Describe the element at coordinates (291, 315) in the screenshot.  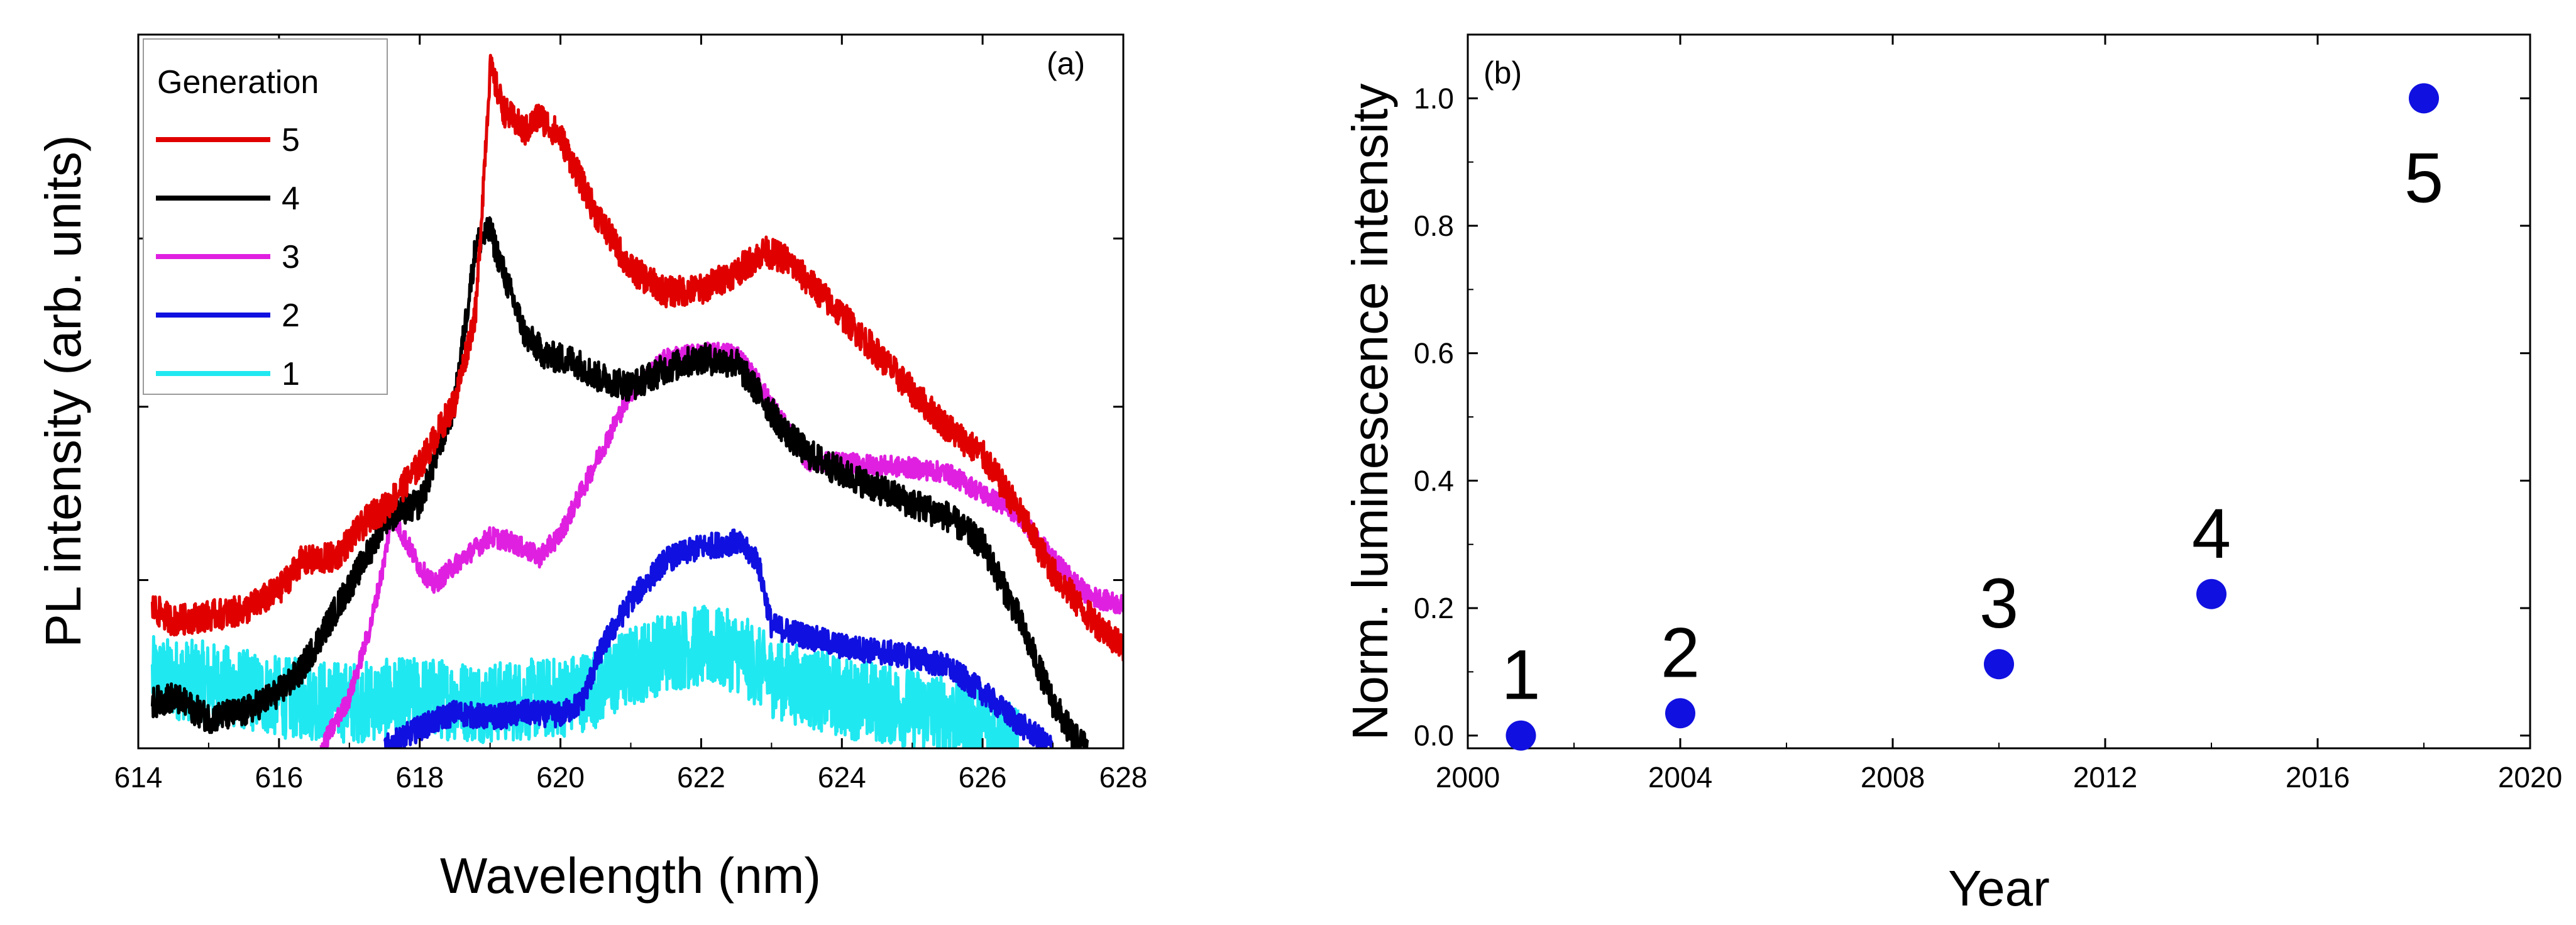
I see `legend-label-gen-2: 2` at that location.